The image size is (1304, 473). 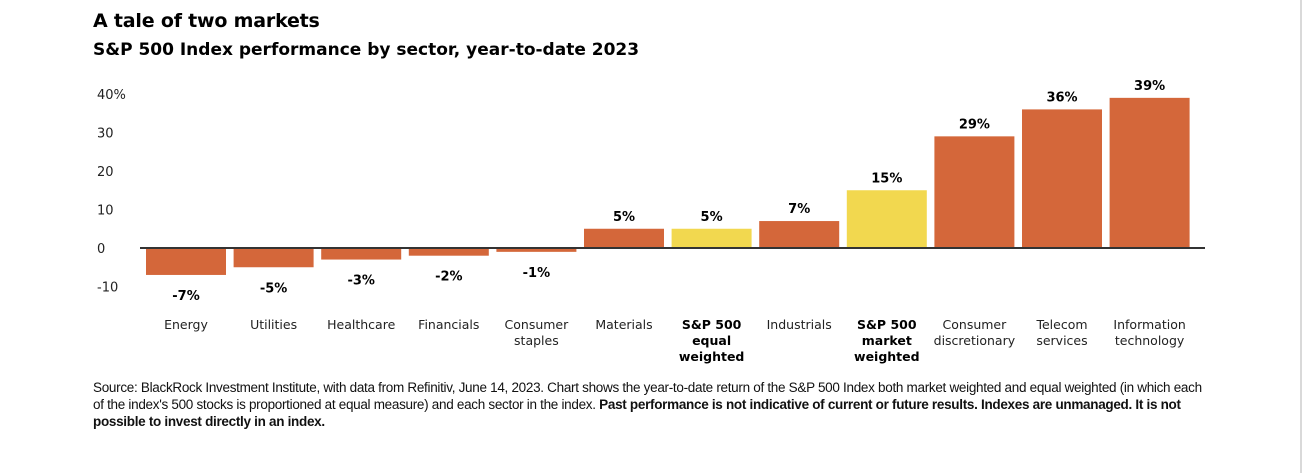 What do you see at coordinates (448, 277) in the screenshot?
I see `value-label: -2%` at bounding box center [448, 277].